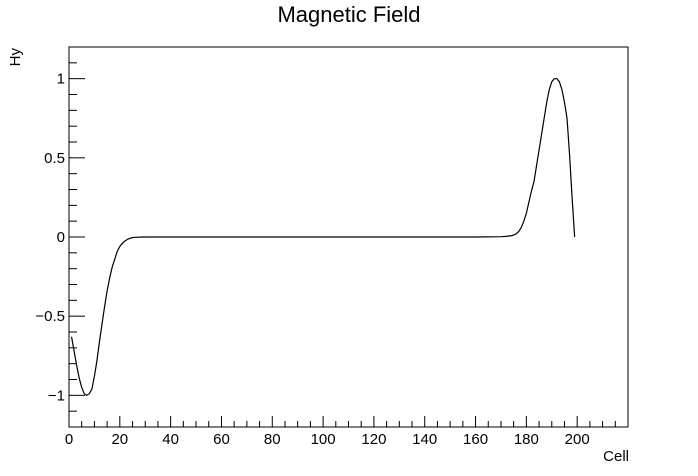 The image size is (698, 476). I want to click on x-tick-label: 40, so click(170, 439).